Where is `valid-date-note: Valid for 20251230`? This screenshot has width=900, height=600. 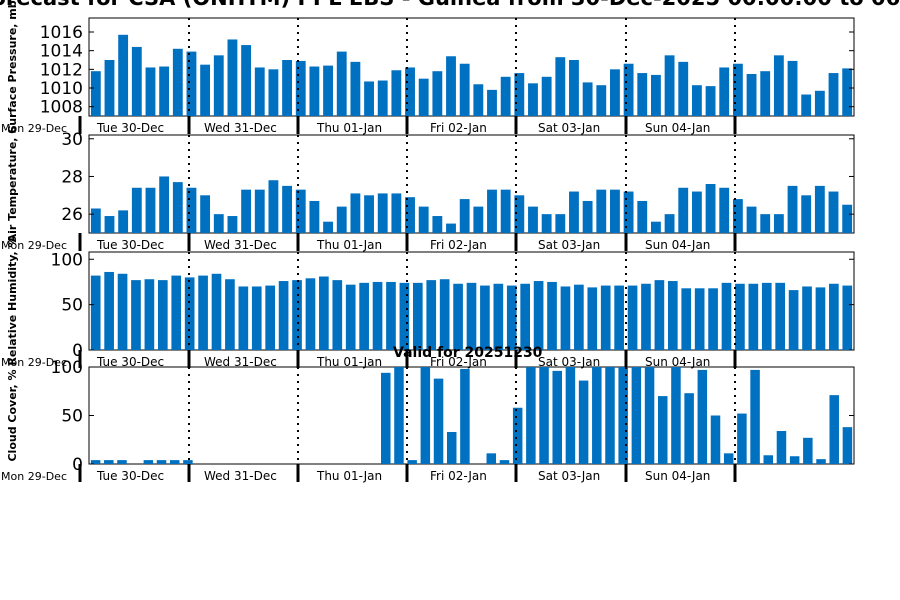 valid-date-note: Valid for 20251230 is located at coordinates (468, 353).